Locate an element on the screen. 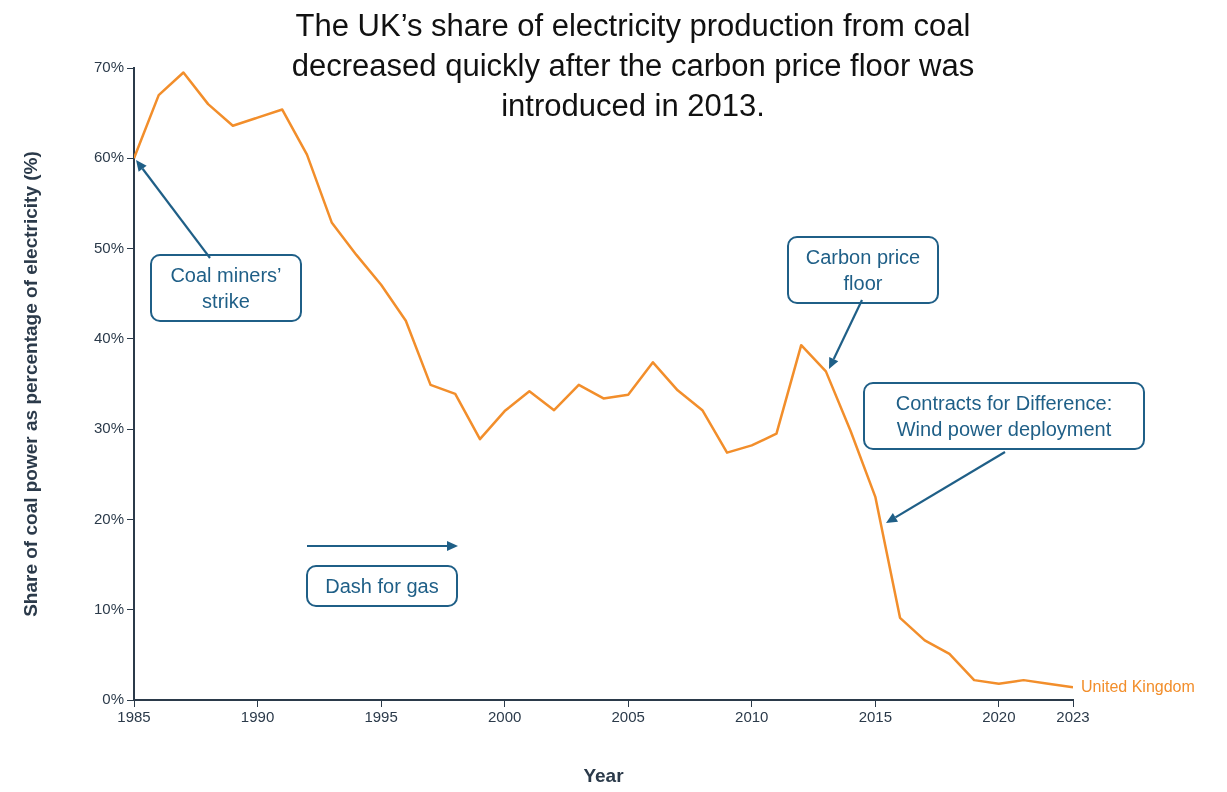 The width and height of the screenshot is (1227, 792). x-tick-label: 2020 is located at coordinates (999, 717).